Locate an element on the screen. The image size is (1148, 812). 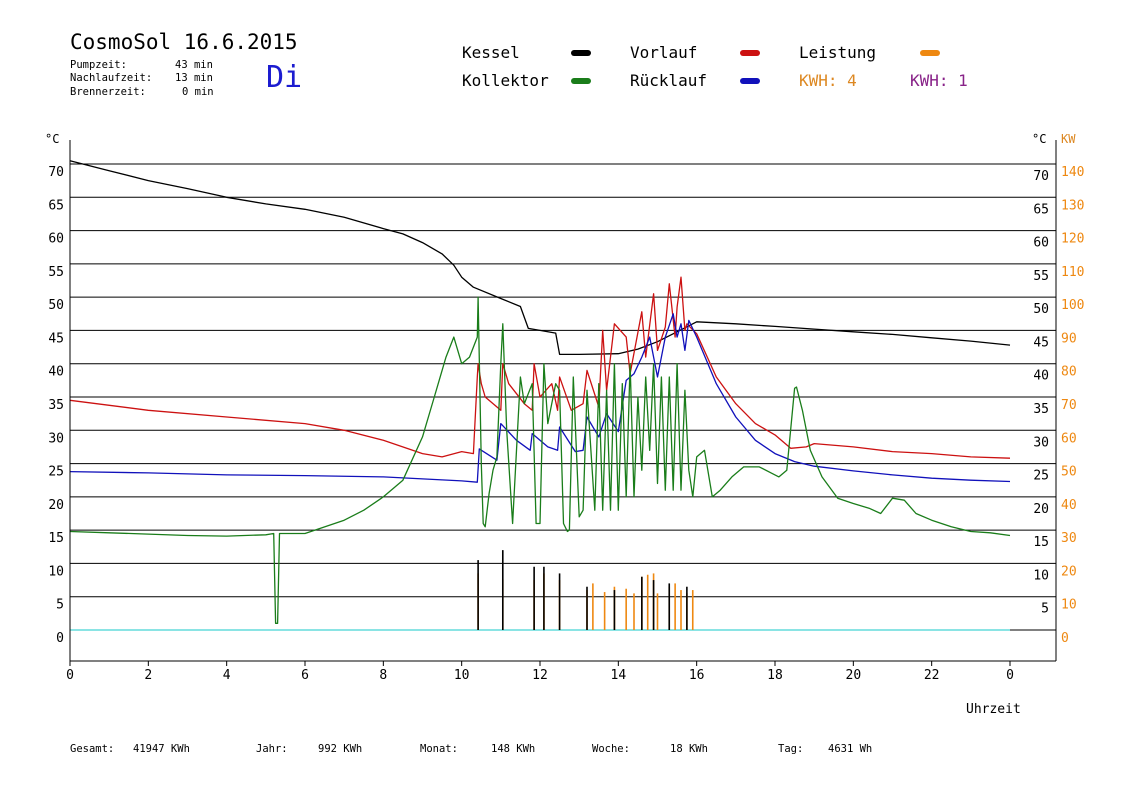
stat-brennerzeit-value: 0 min is located at coordinates (198, 92).